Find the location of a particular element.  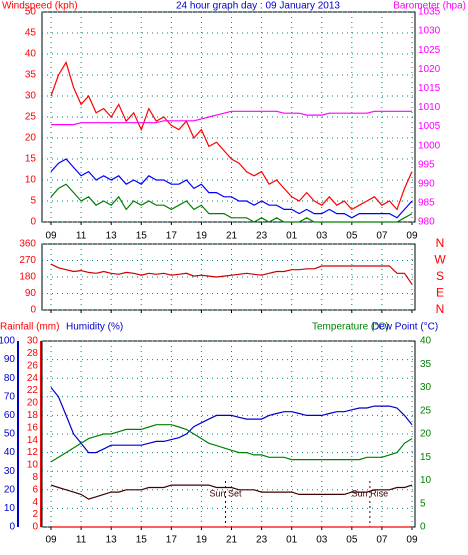

y3-tick-label: 8 is located at coordinates (35, 477).